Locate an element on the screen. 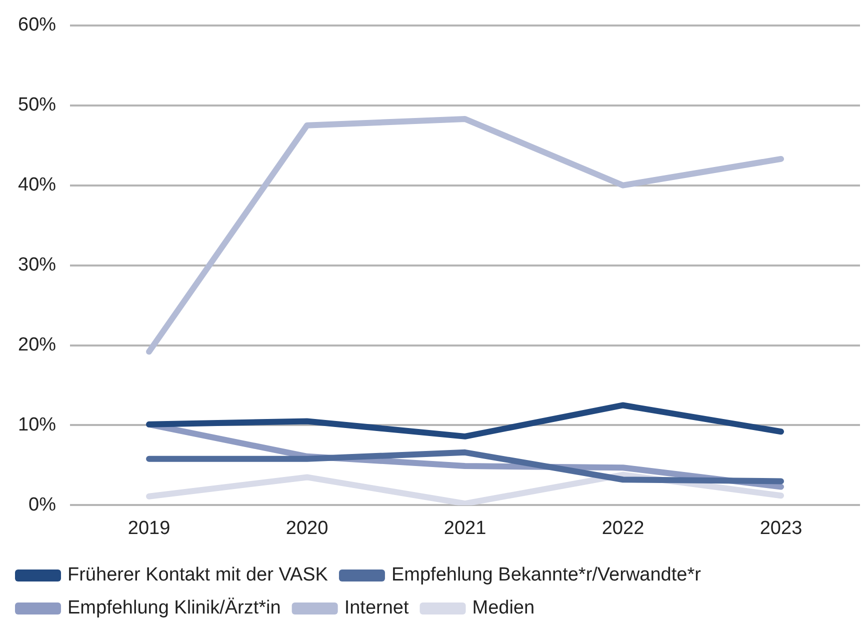  legend-label: Internet is located at coordinates (377, 608).